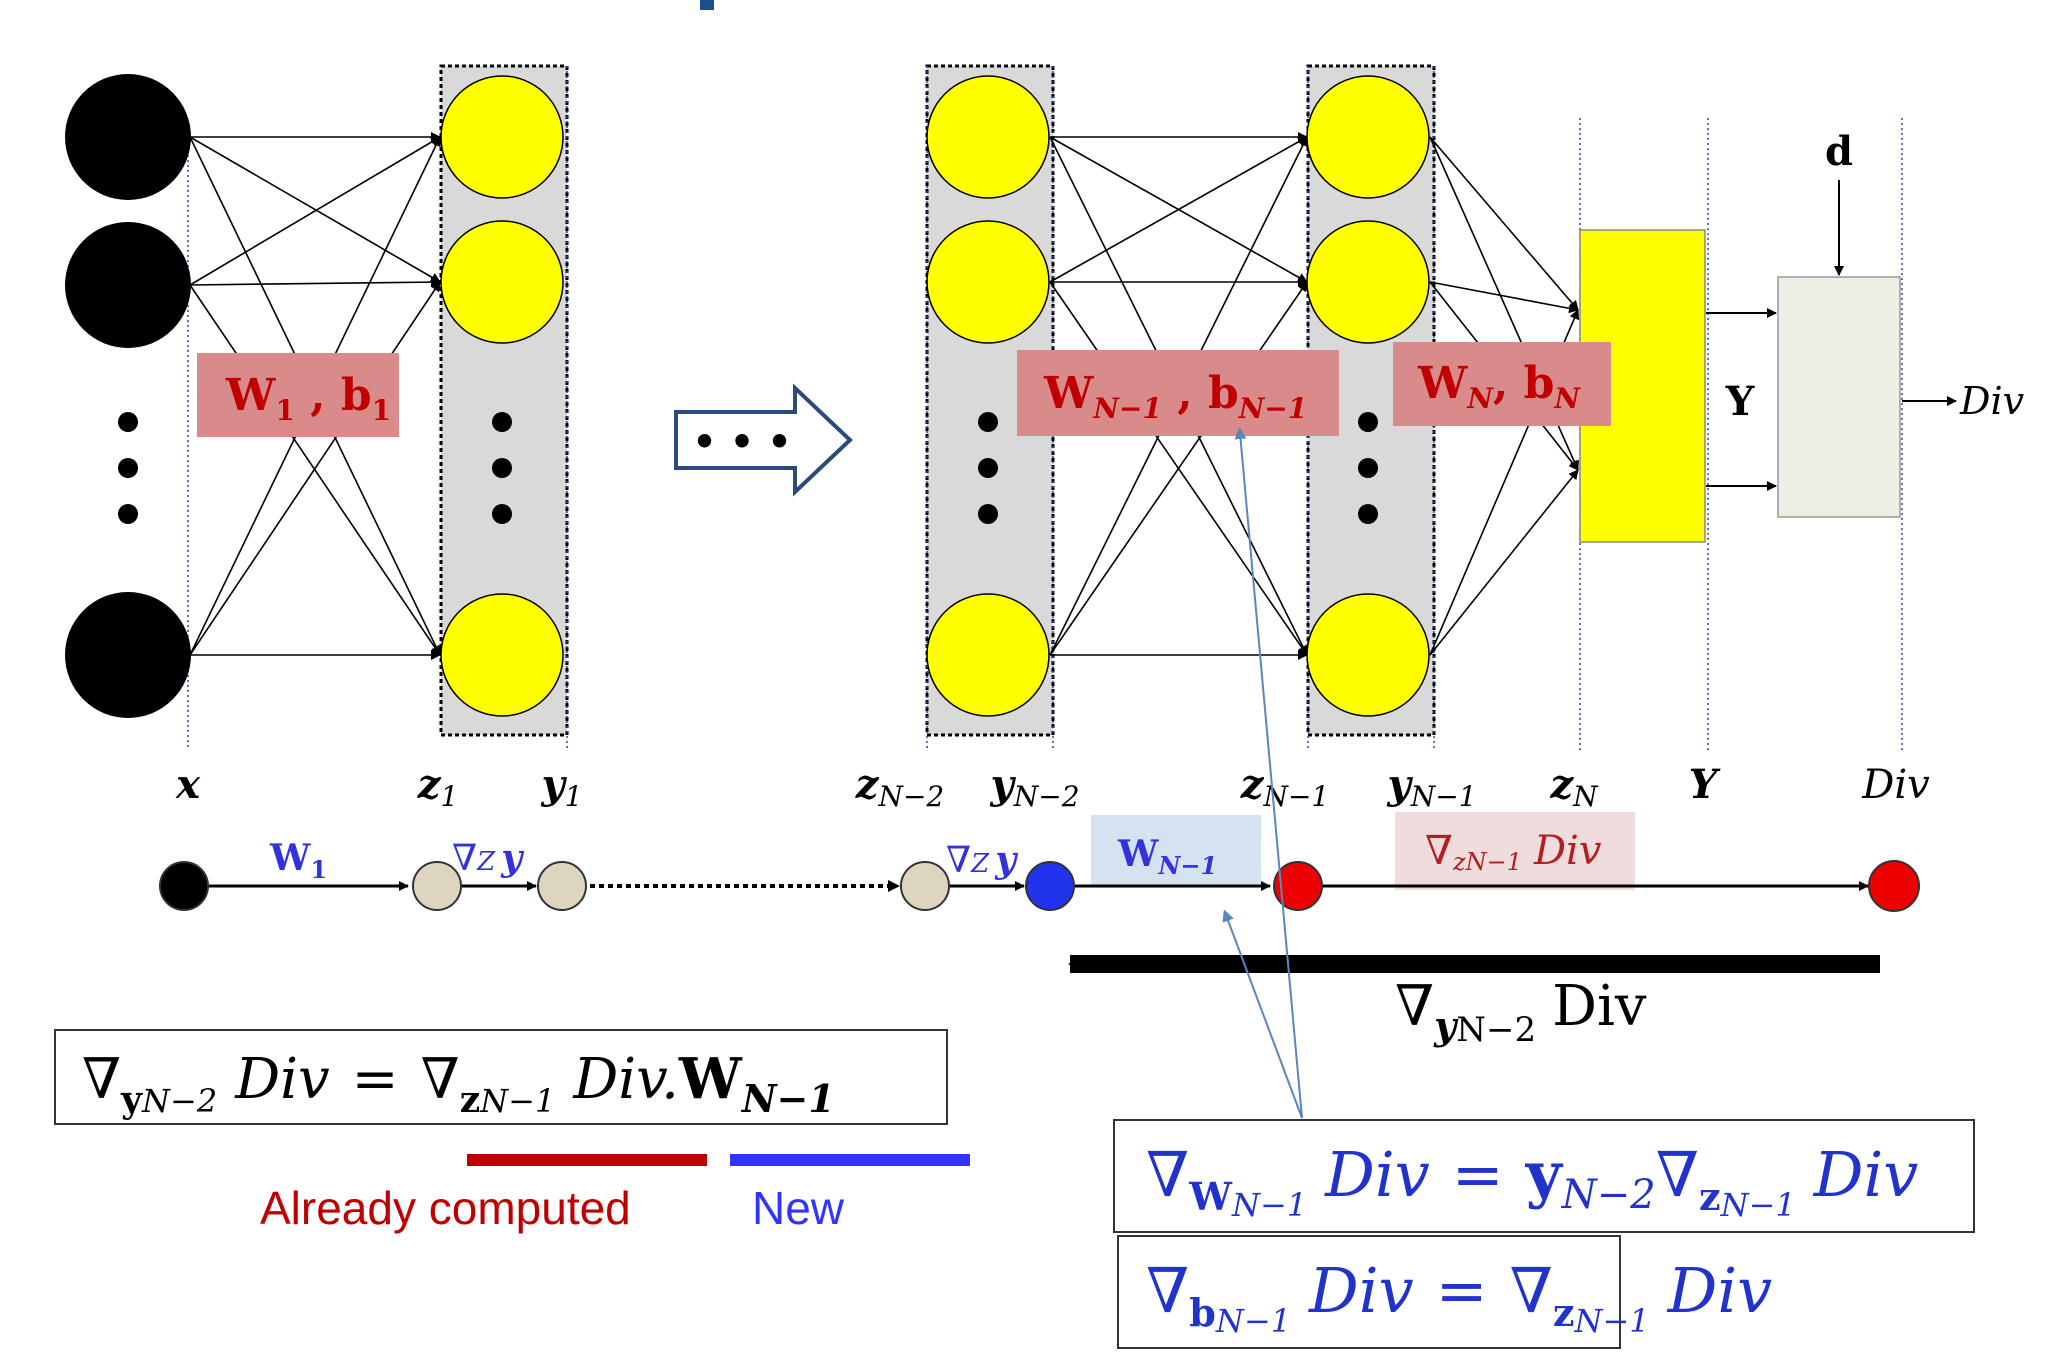  What do you see at coordinates (562, 886) in the screenshot?
I see `chain-node-y1` at bounding box center [562, 886].